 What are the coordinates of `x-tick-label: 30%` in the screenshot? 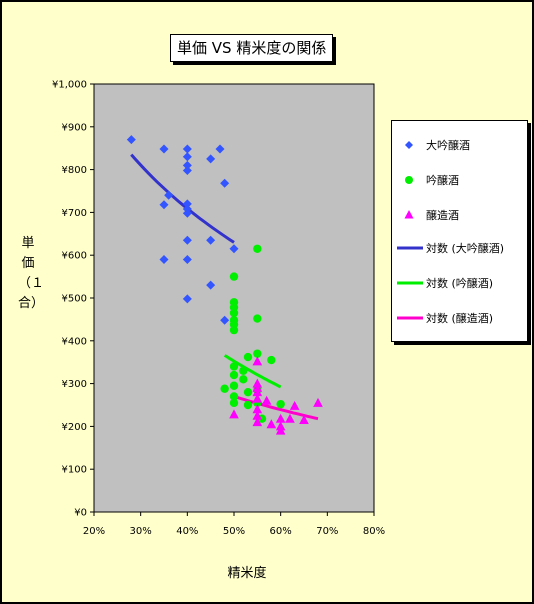 It's located at (141, 531).